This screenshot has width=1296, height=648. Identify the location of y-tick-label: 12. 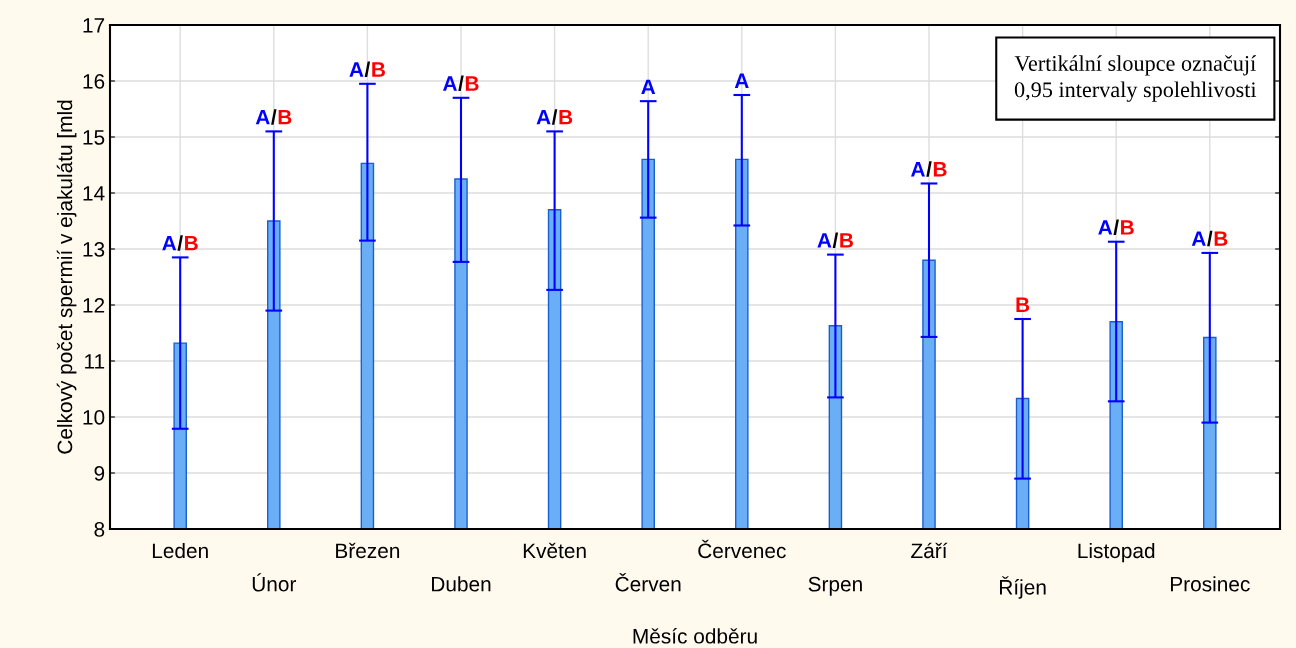
(94, 305).